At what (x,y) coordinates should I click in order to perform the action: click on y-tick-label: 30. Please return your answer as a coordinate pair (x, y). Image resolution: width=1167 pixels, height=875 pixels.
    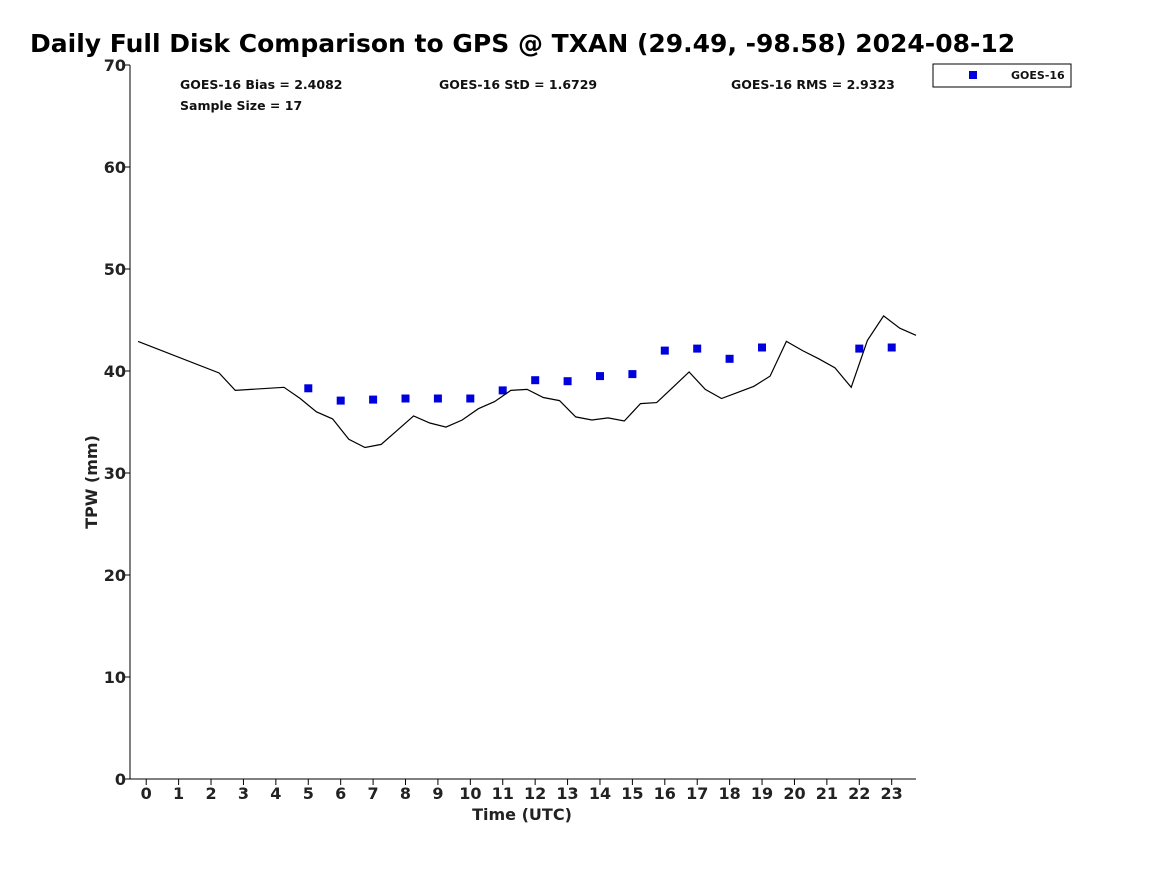
    Looking at the image, I should click on (115, 473).